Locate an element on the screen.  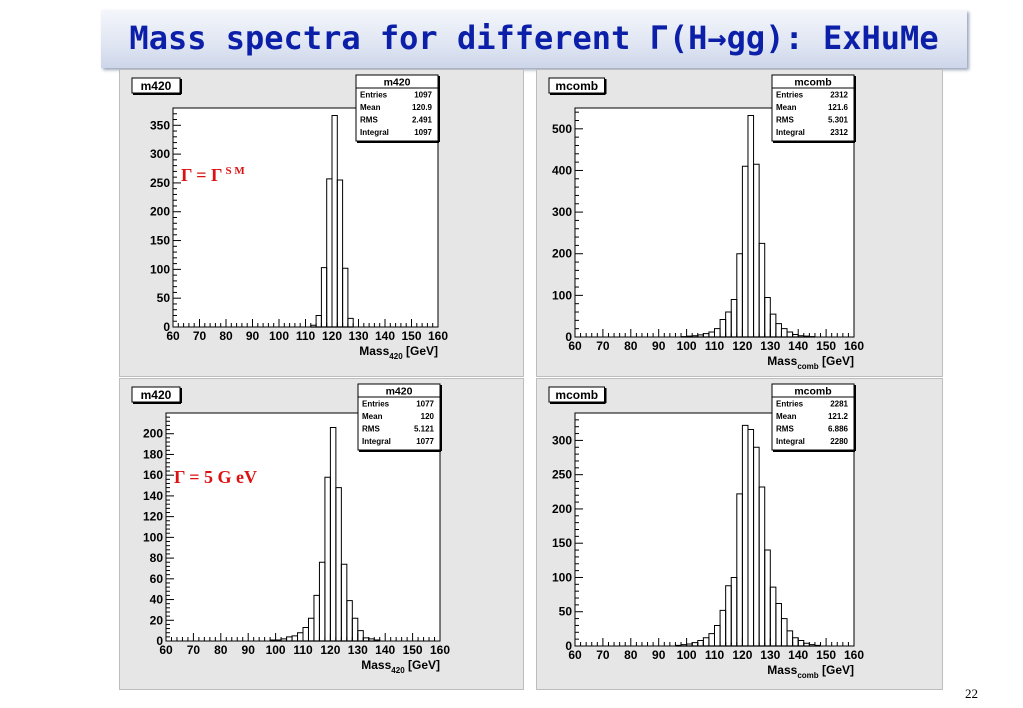
y-tick-label: 80 is located at coordinates (157, 558).